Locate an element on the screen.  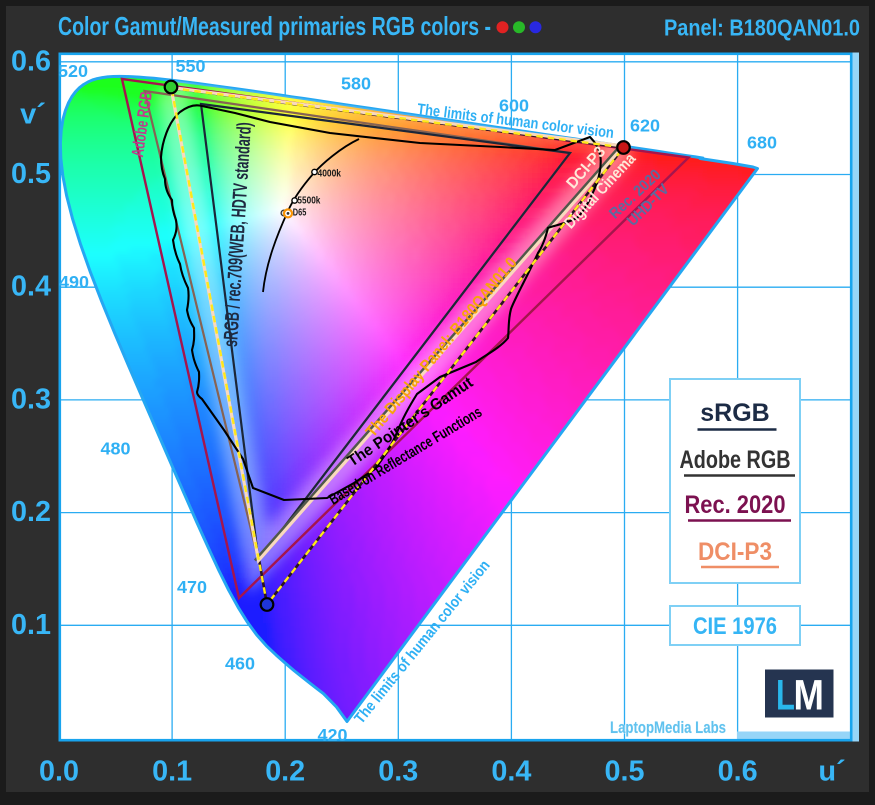
svg-text: 680 is located at coordinates (762, 142).